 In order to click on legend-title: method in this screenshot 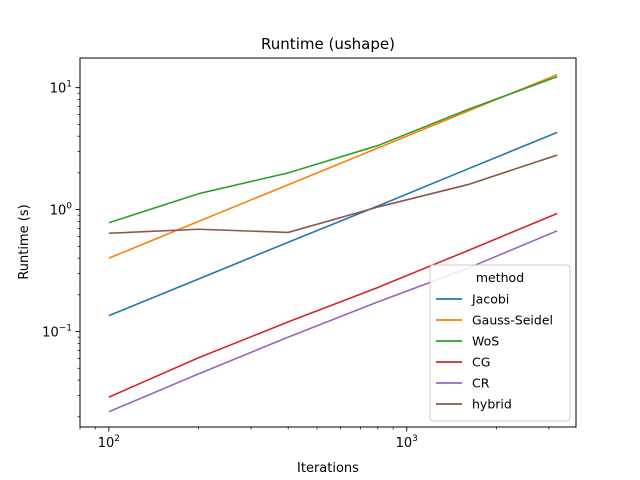, I will do `click(500, 277)`.